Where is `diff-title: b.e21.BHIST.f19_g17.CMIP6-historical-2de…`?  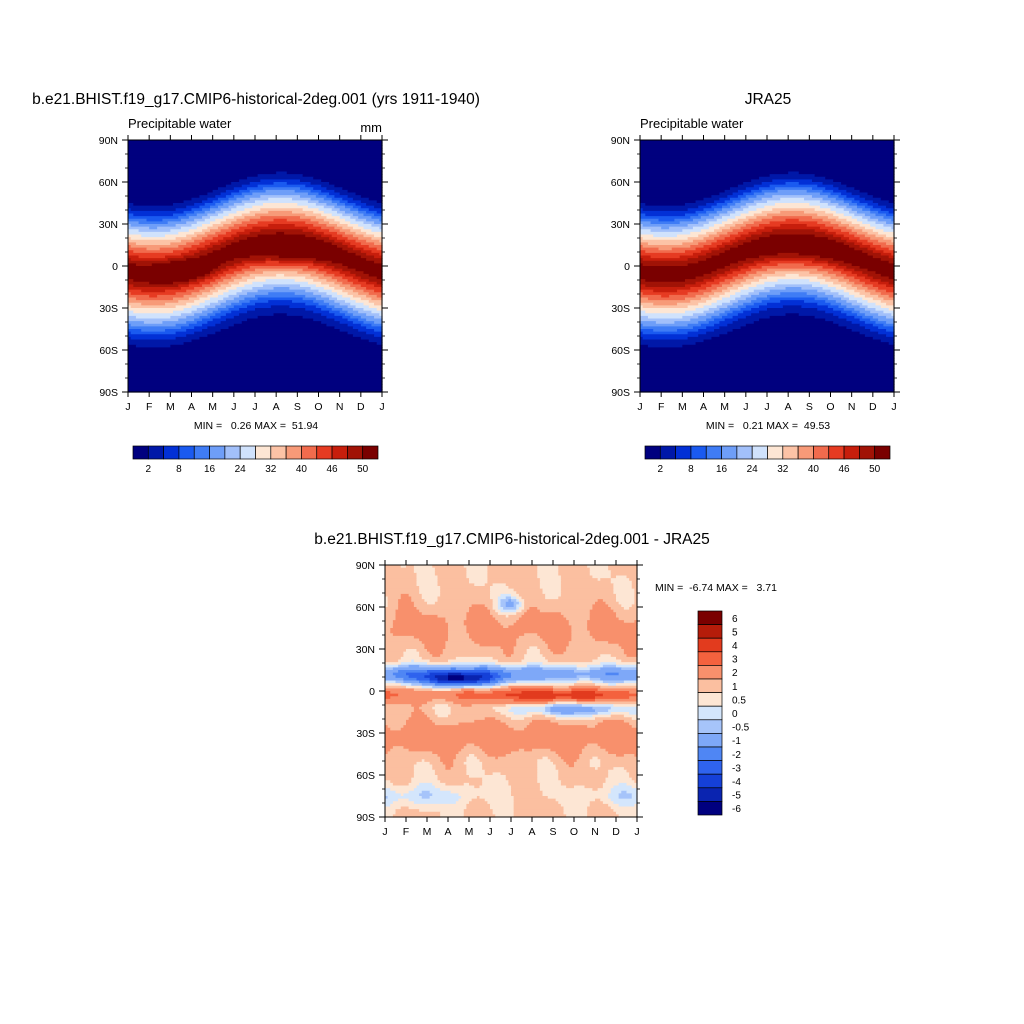 diff-title: b.e21.BHIST.f19_g17.CMIP6-historical-2de… is located at coordinates (511, 539).